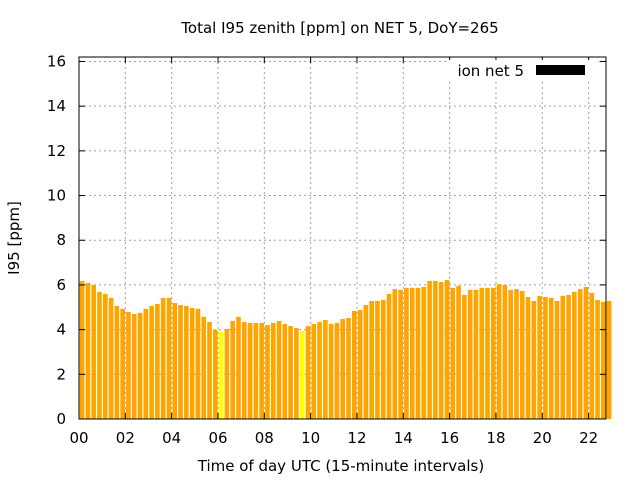 The image size is (640, 484). What do you see at coordinates (61, 240) in the screenshot?
I see `y-tick-label: 8` at bounding box center [61, 240].